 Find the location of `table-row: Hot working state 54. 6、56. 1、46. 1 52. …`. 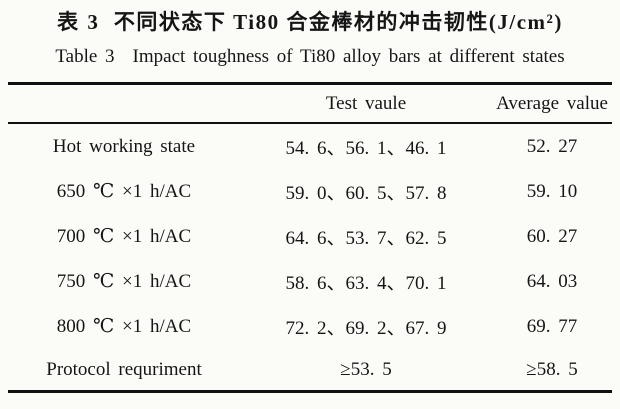

table-row: Hot working state 54. 6、56. 1、46. 1 52. … is located at coordinates (310, 146).